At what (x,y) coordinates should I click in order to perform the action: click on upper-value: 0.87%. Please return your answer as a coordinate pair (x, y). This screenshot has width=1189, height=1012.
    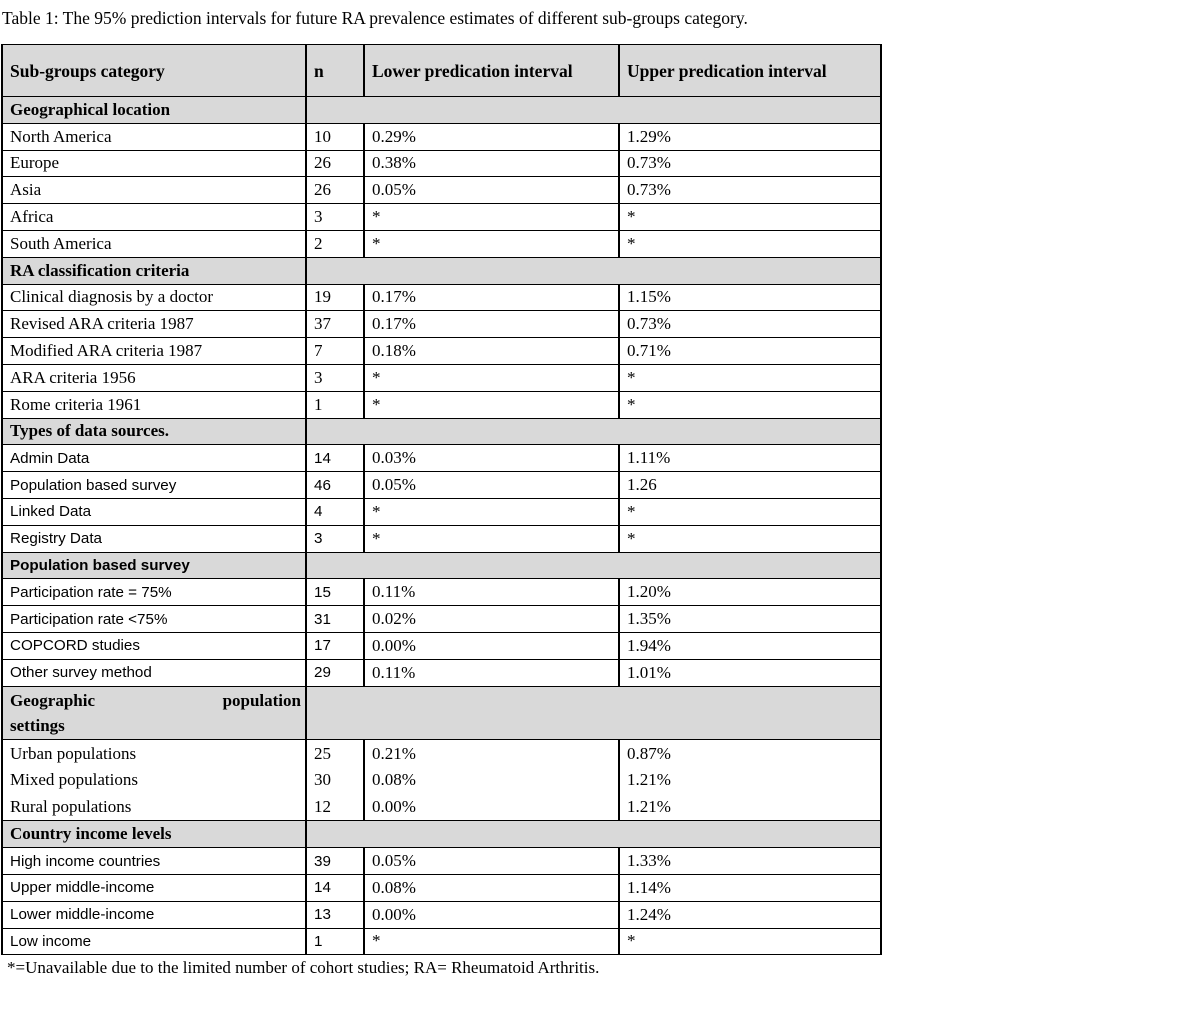
    Looking at the image, I should click on (649, 753).